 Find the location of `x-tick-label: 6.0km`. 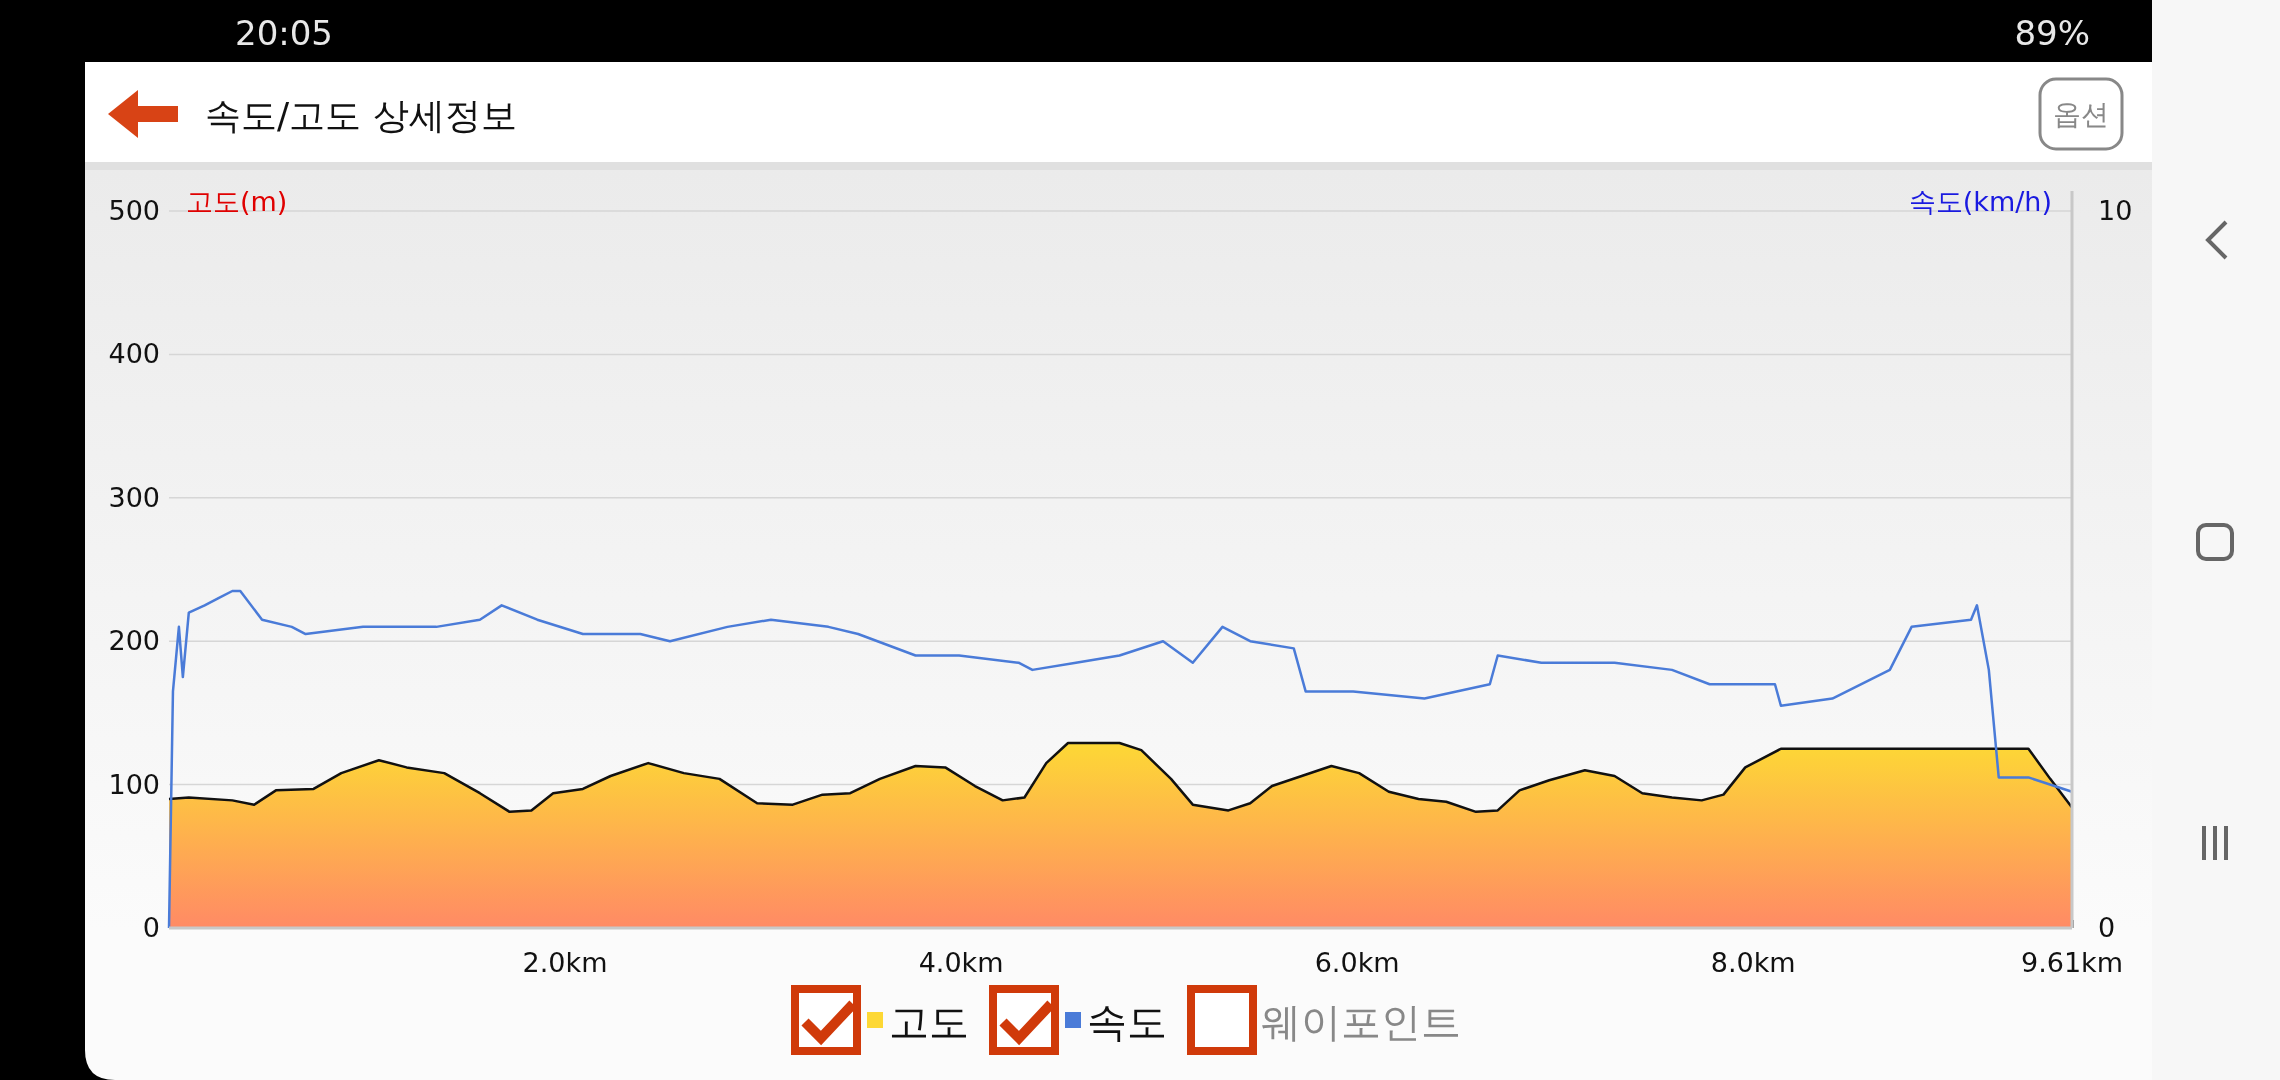

x-tick-label: 6.0km is located at coordinates (1357, 962).